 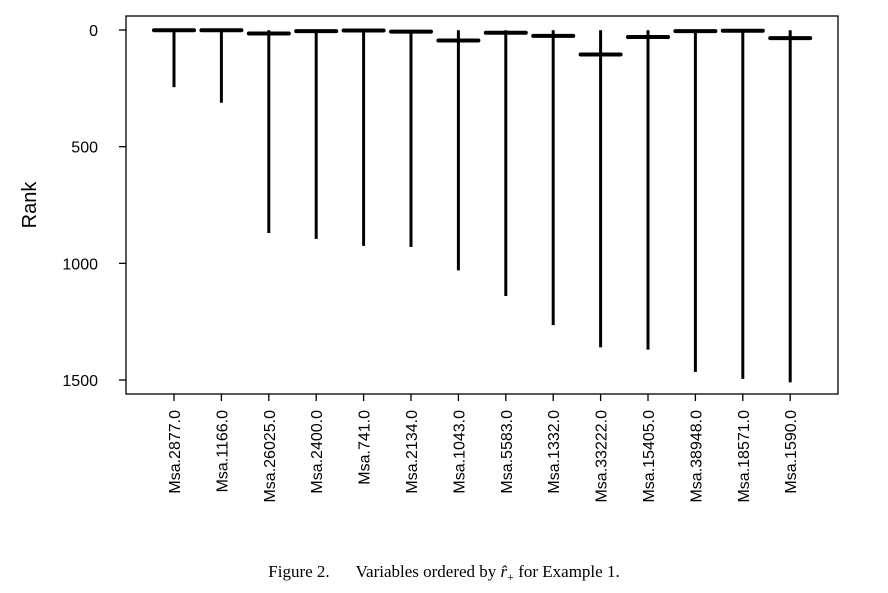 I want to click on y-tick-label-3: 1500, so click(x=80, y=381).